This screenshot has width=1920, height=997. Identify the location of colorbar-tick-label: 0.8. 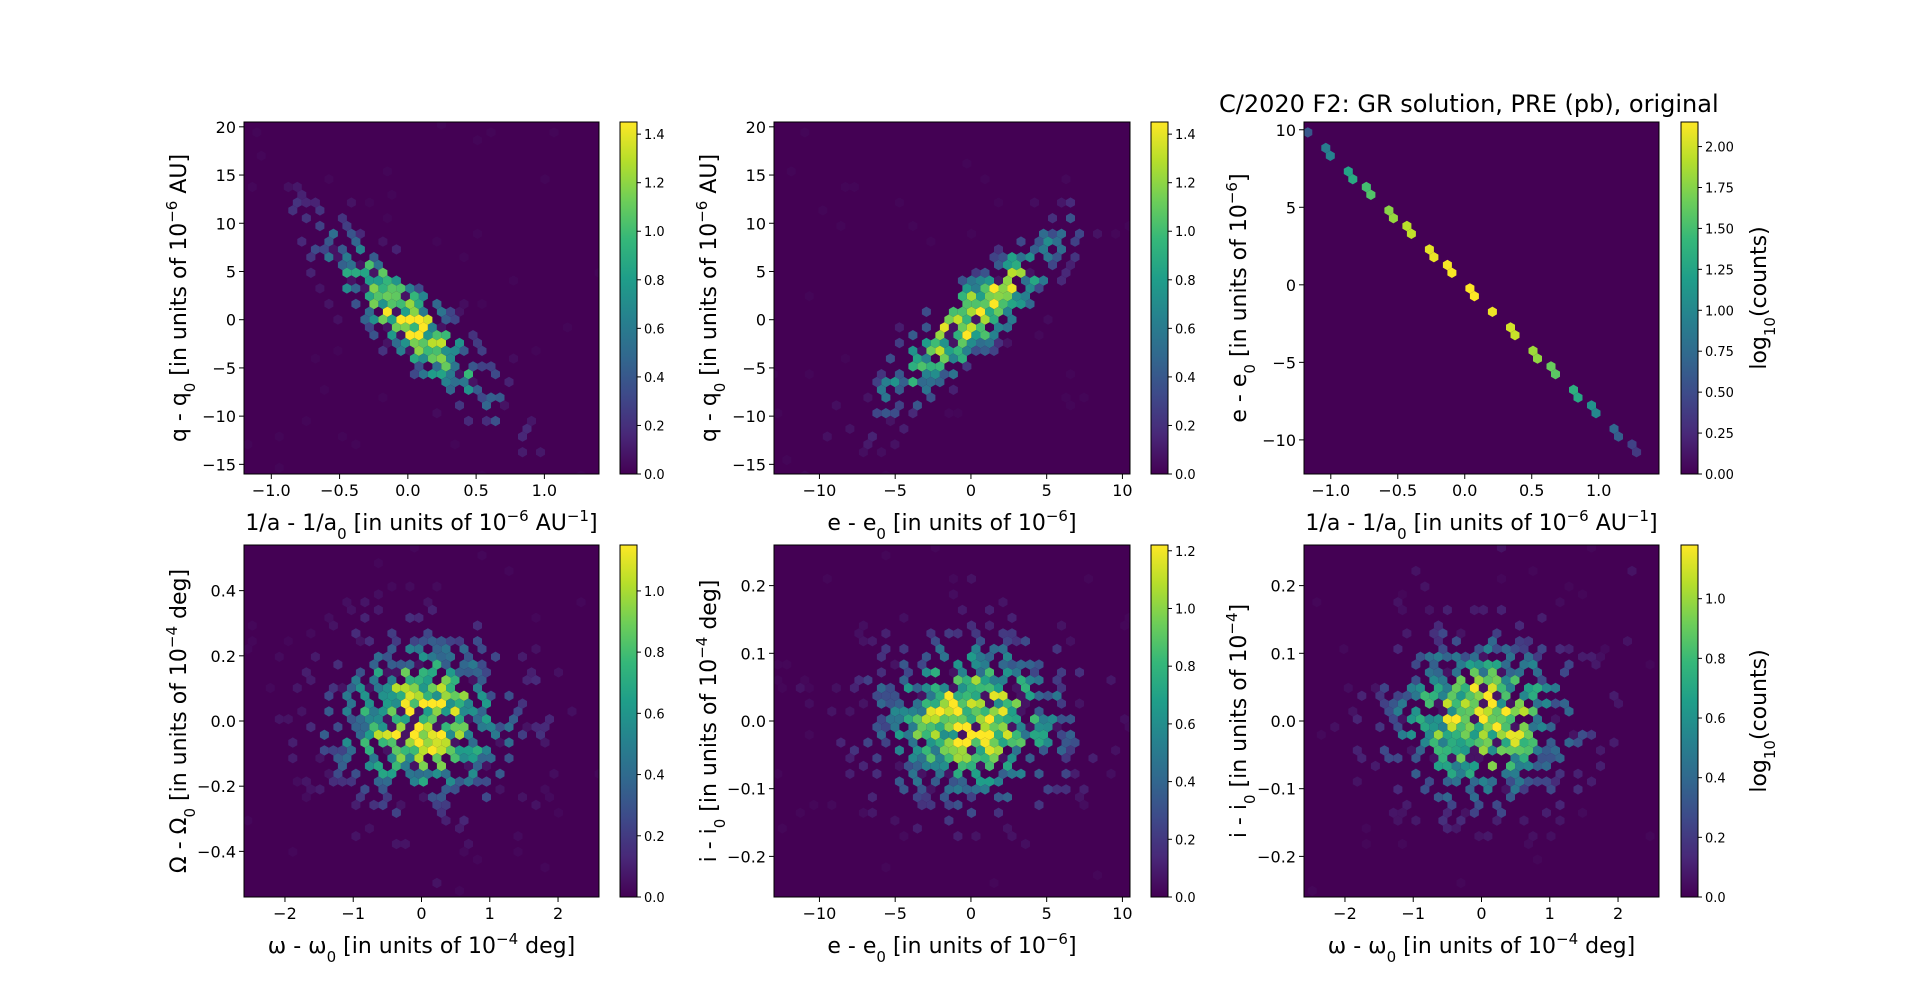
(1715, 659).